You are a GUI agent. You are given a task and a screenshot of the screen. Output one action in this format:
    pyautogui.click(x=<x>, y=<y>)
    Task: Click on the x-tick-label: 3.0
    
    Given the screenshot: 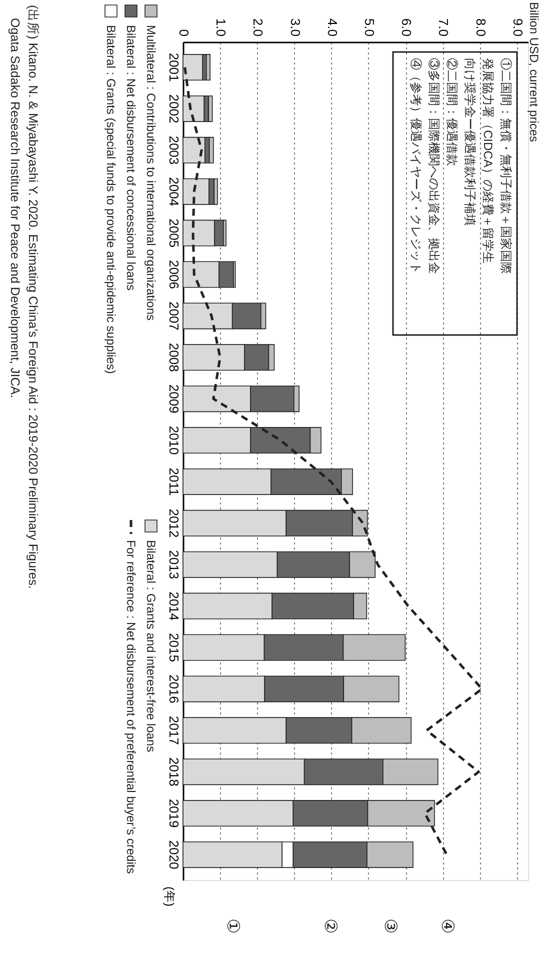 What is the action you would take?
    pyautogui.click(x=295, y=27)
    